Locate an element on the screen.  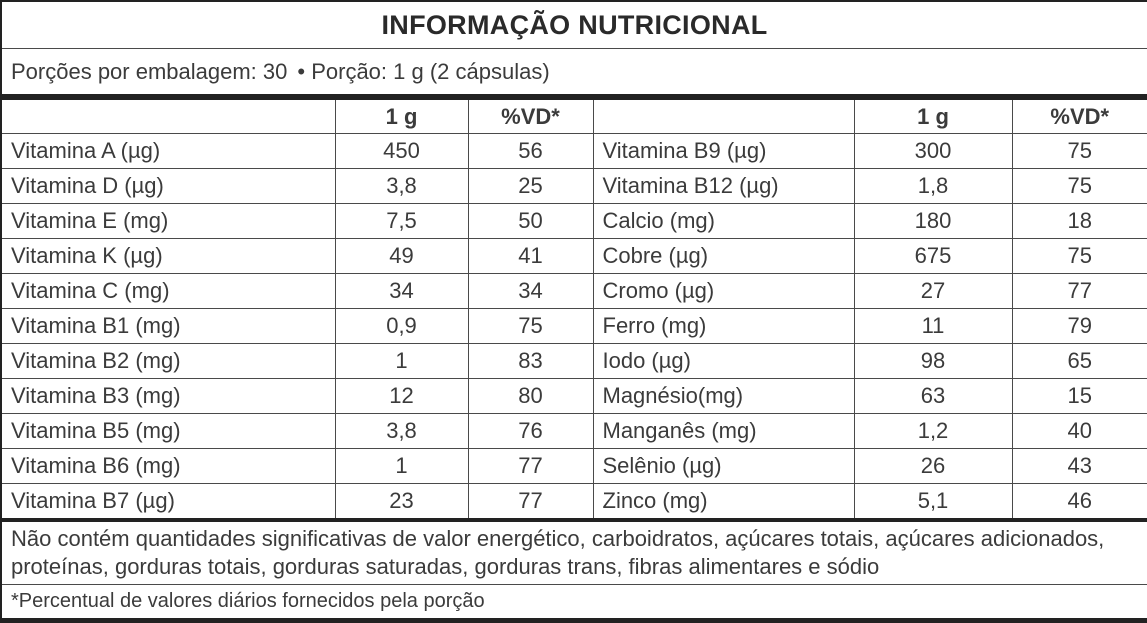
nutrient-amount: 180 is located at coordinates (933, 221).